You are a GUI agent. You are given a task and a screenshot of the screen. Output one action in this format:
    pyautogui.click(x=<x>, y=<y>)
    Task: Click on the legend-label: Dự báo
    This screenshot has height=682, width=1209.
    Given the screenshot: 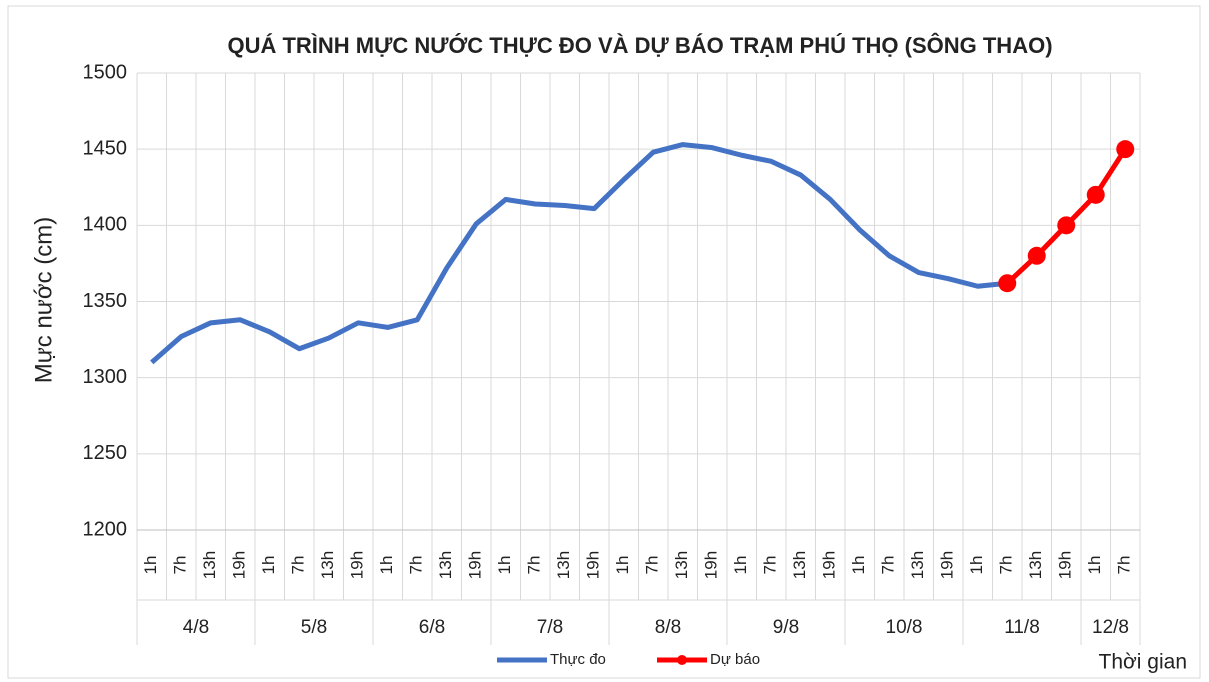 What is the action you would take?
    pyautogui.click(x=735, y=659)
    